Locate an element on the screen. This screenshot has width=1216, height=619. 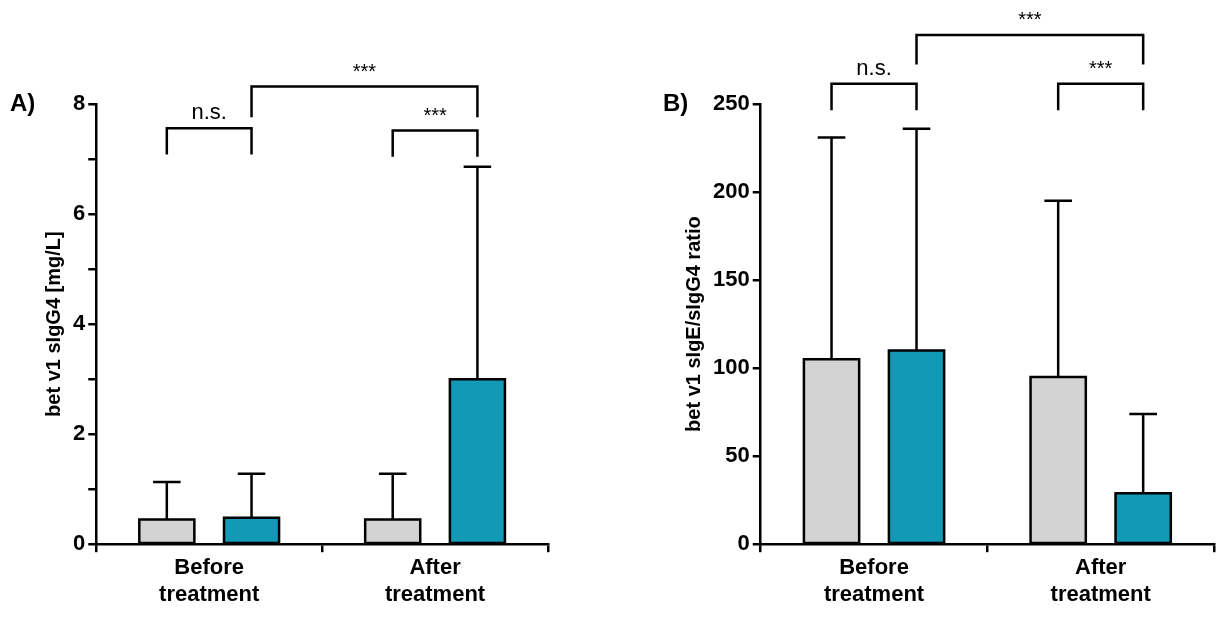
text: A) is located at coordinates (23, 102).